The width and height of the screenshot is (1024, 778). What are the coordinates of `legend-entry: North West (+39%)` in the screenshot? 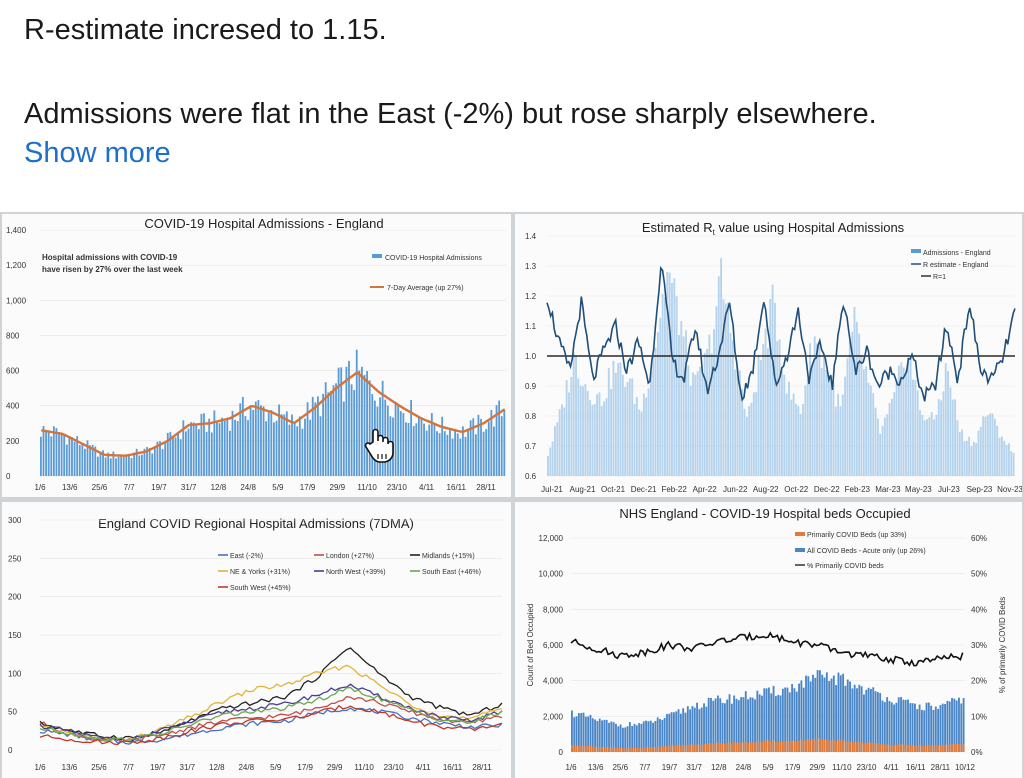 It's located at (356, 572).